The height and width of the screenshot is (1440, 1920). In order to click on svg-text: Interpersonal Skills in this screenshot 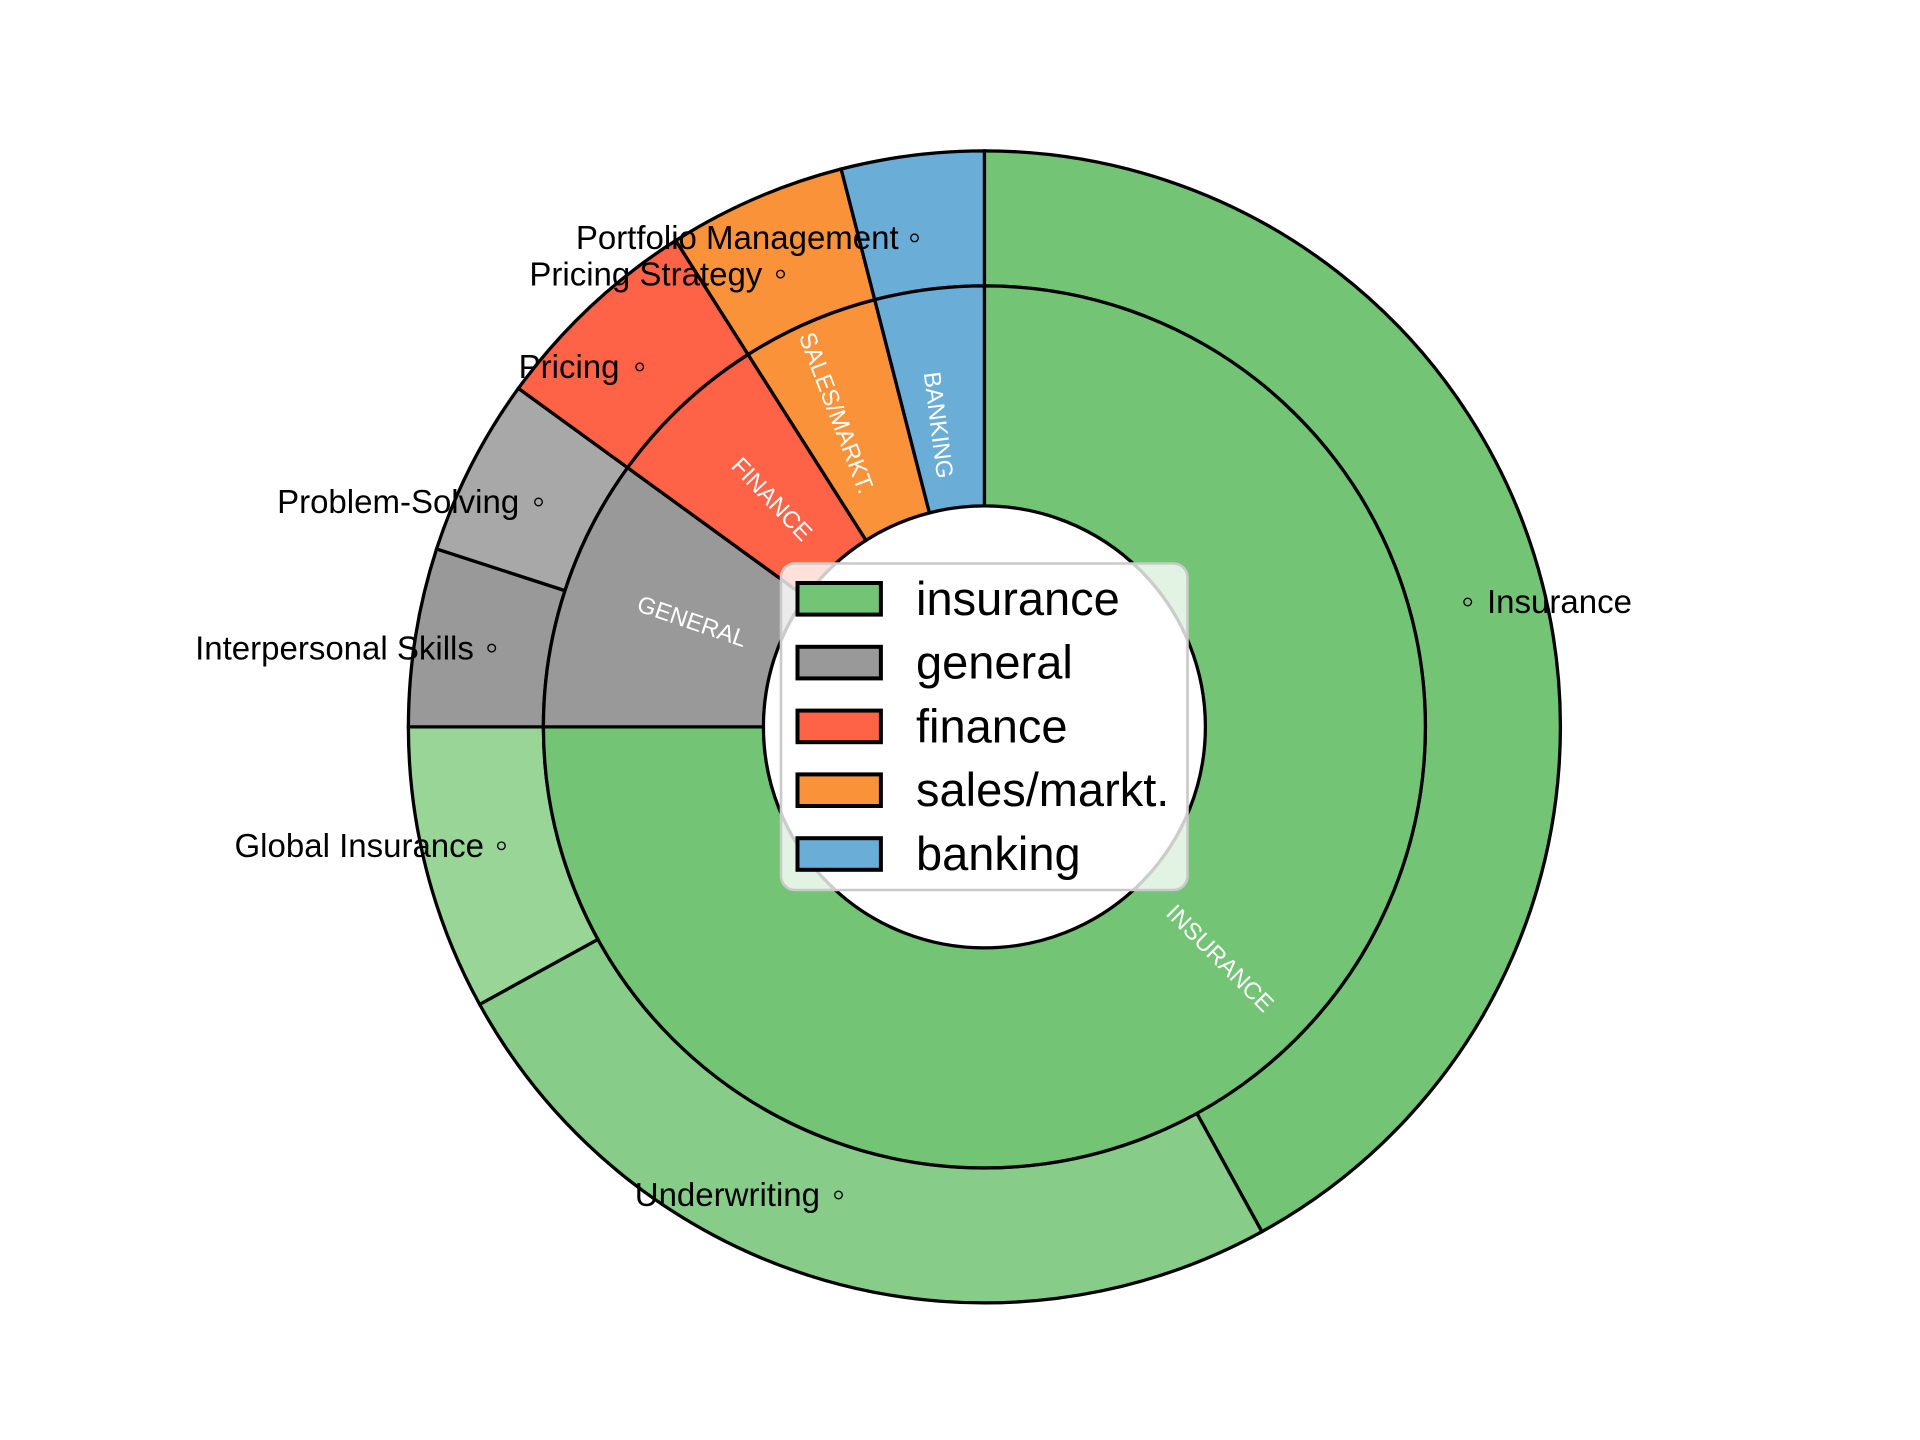, I will do `click(334, 647)`.